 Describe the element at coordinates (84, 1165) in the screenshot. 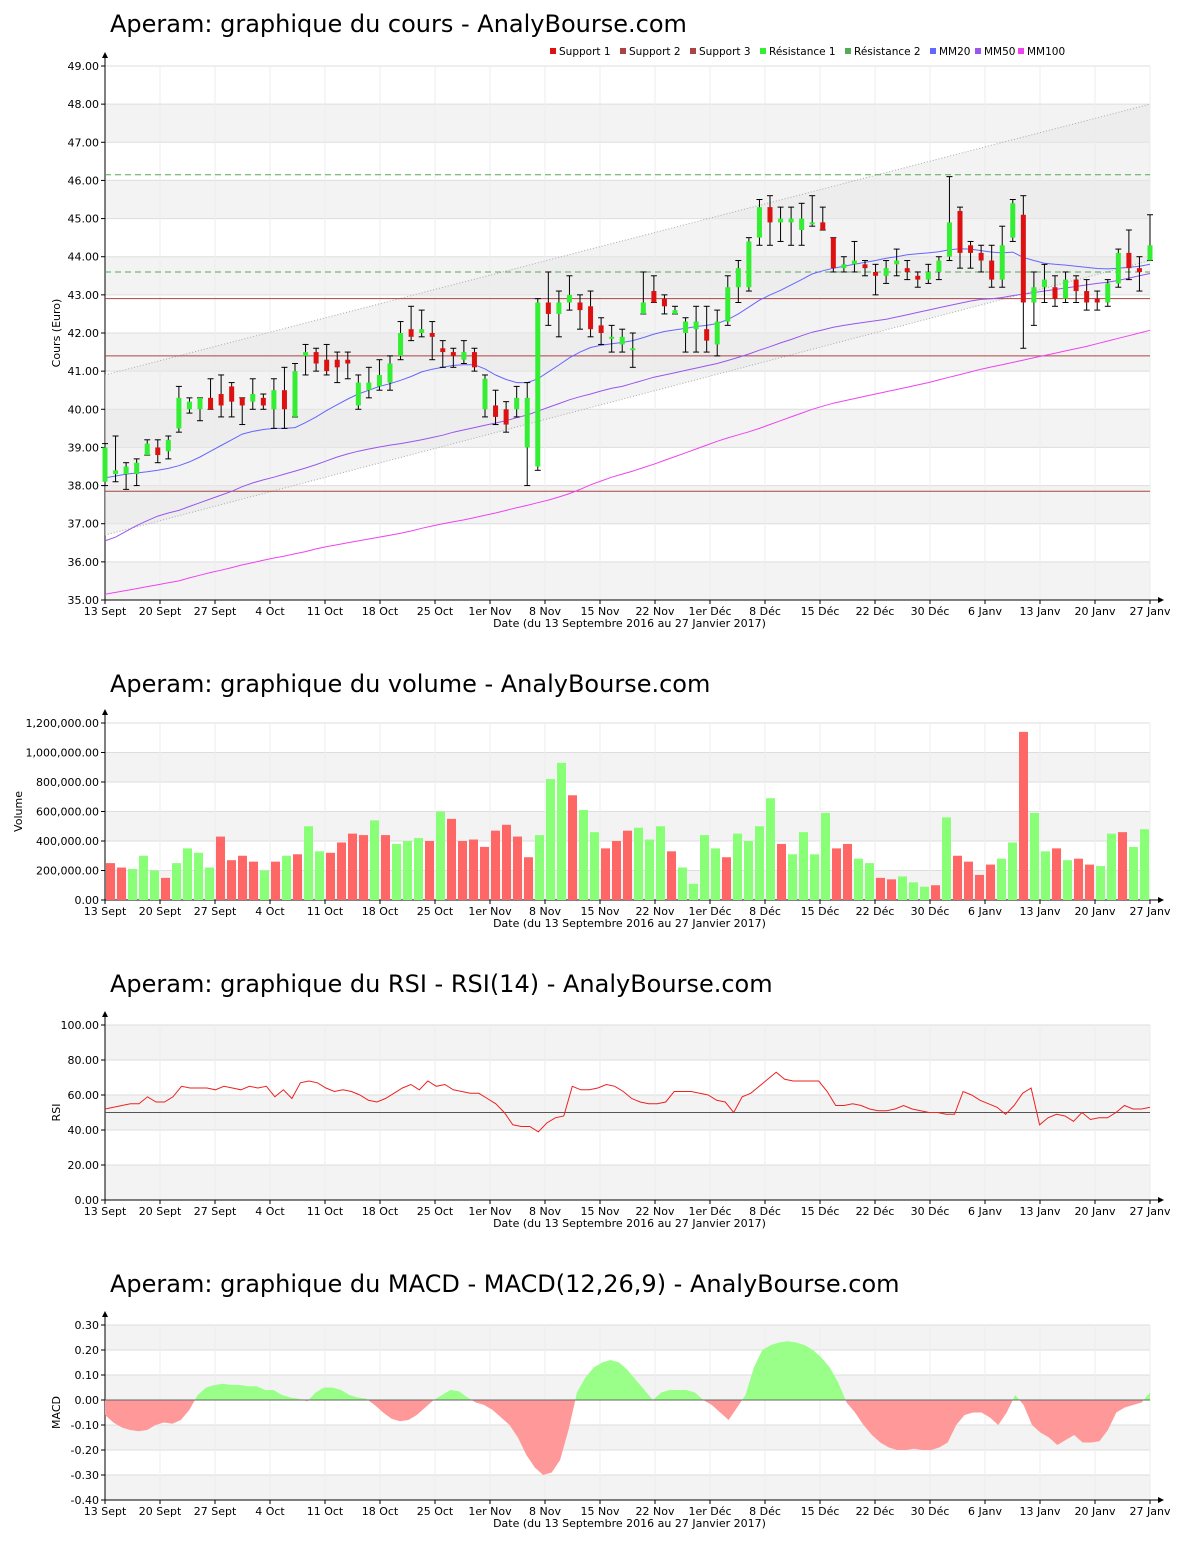

I see `y-tick-label: 20.00` at that location.